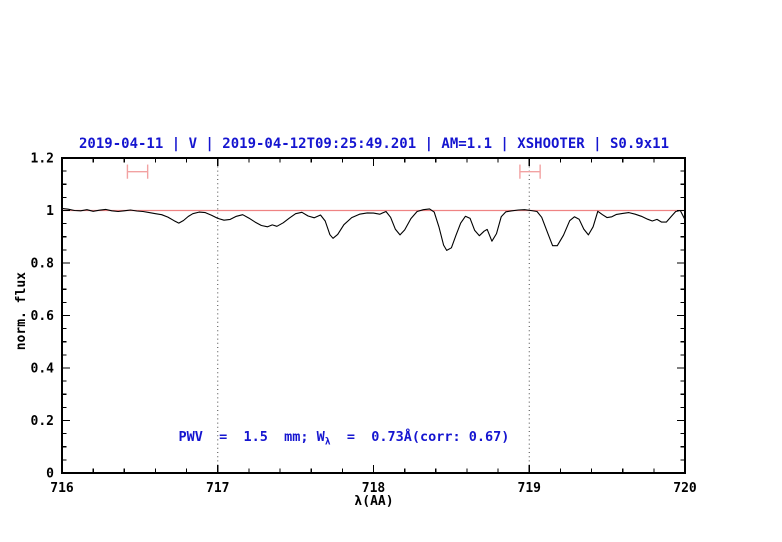 The width and height of the screenshot is (782, 542). What do you see at coordinates (374, 488) in the screenshot?
I see `x-tick-label: 718` at bounding box center [374, 488].